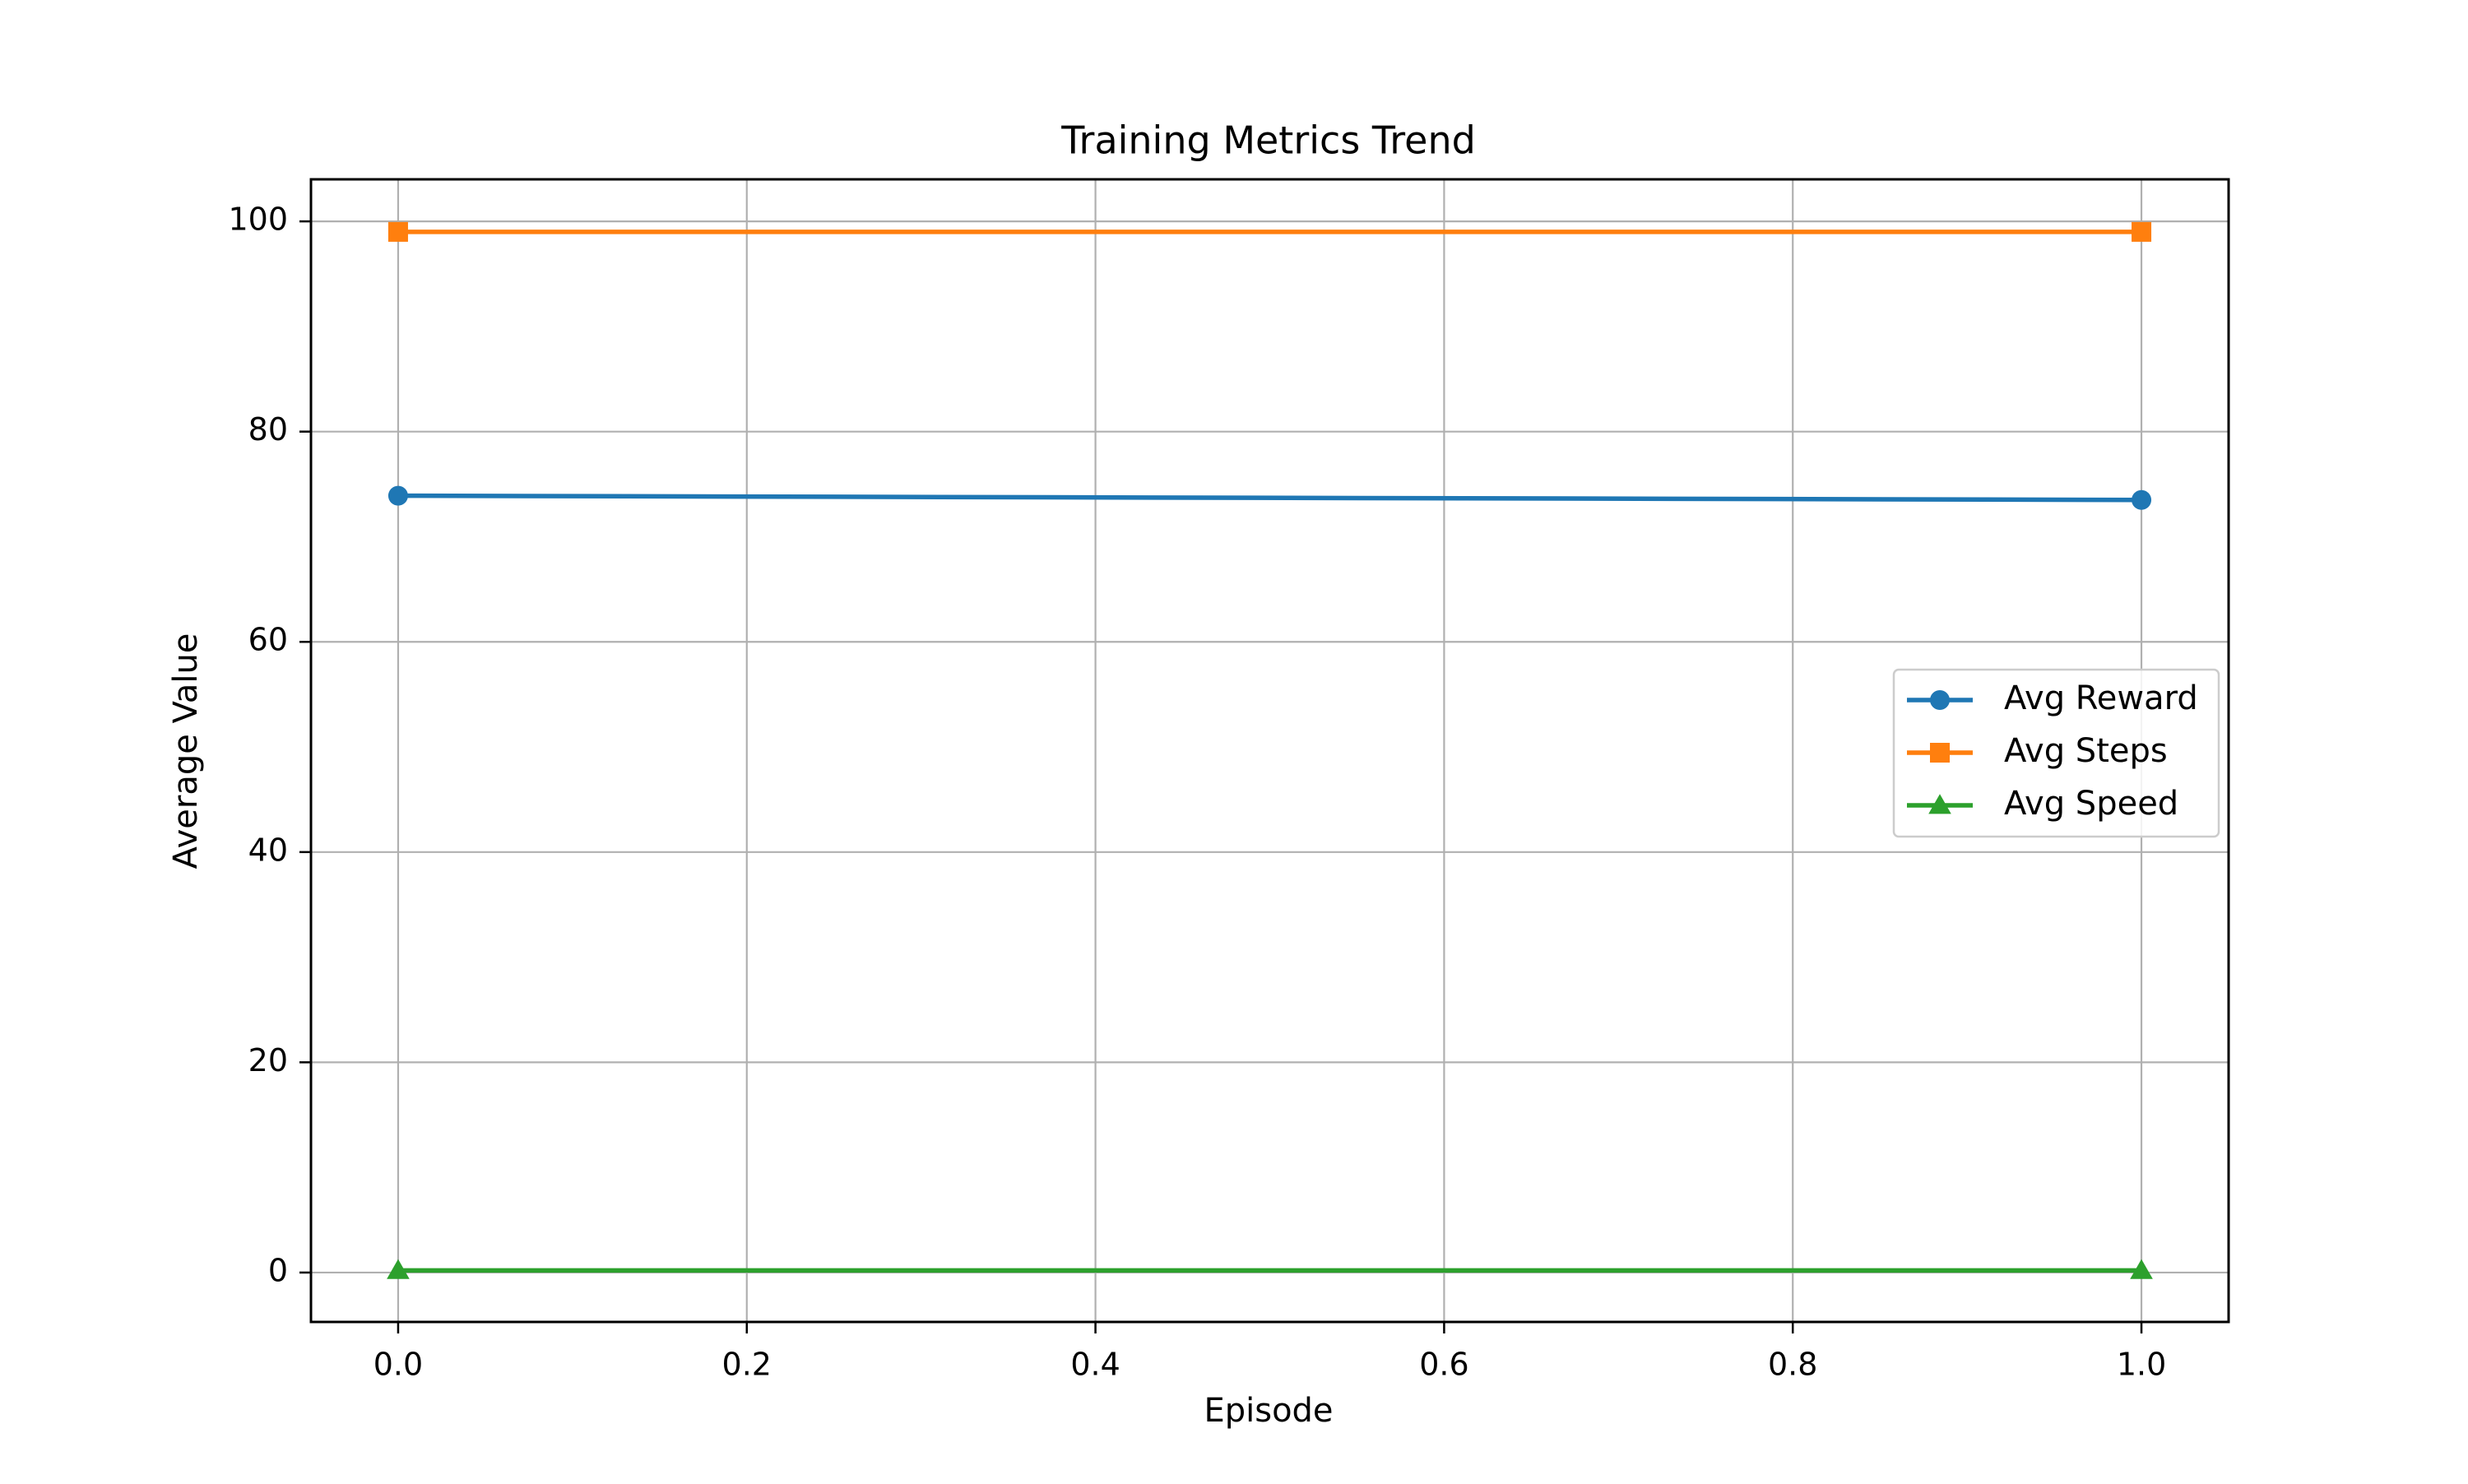 The height and width of the screenshot is (1484, 2468). What do you see at coordinates (278, 1270) in the screenshot?
I see `y-tick-label: 0` at bounding box center [278, 1270].